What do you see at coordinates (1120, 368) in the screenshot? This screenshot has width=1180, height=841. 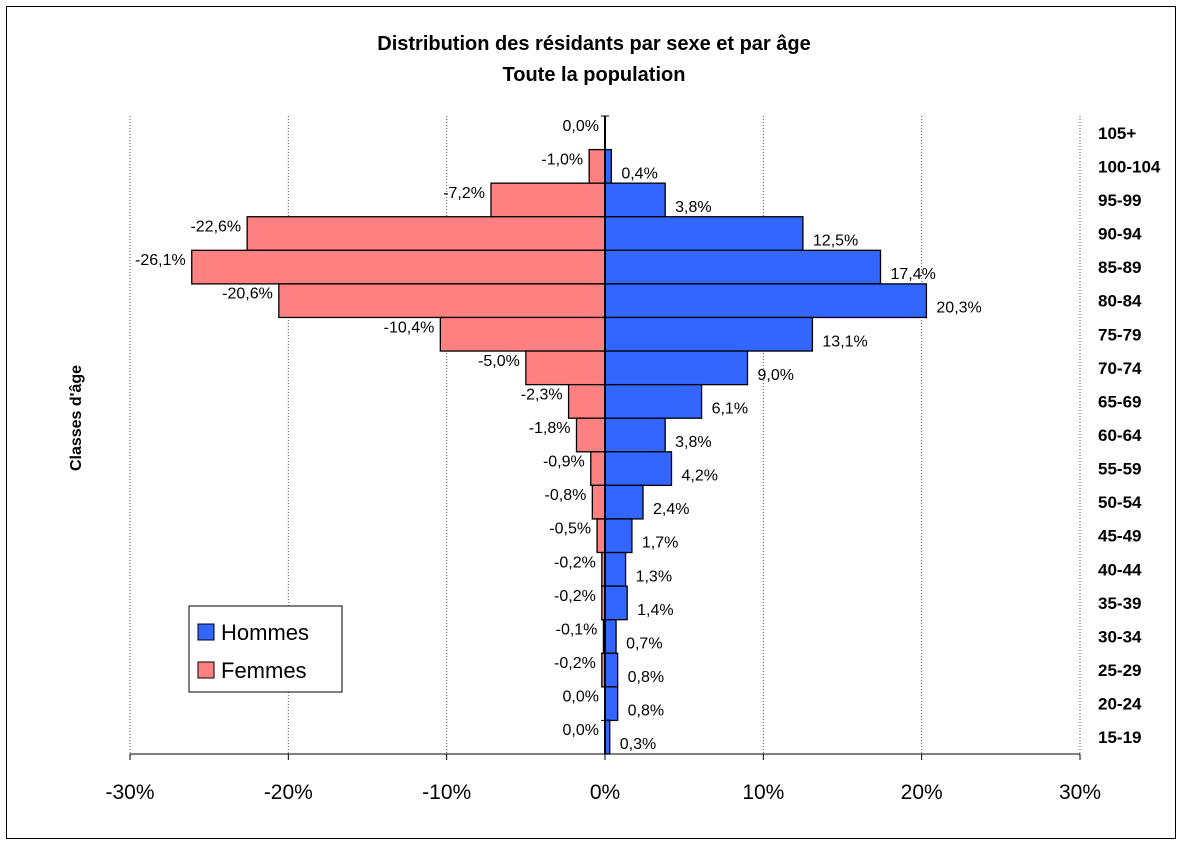 I see `category-label-70-74: 70-74` at bounding box center [1120, 368].